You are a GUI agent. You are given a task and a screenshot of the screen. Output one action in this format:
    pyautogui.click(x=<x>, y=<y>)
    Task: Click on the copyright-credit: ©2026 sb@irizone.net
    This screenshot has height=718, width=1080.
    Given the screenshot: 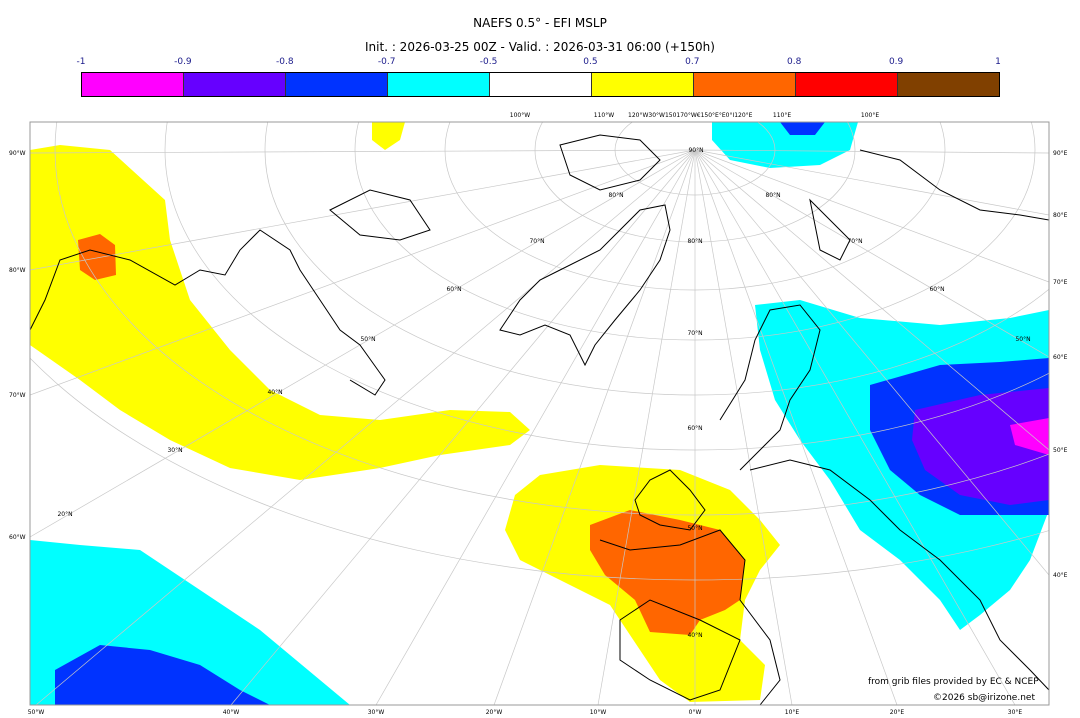 What is the action you would take?
    pyautogui.click(x=984, y=698)
    